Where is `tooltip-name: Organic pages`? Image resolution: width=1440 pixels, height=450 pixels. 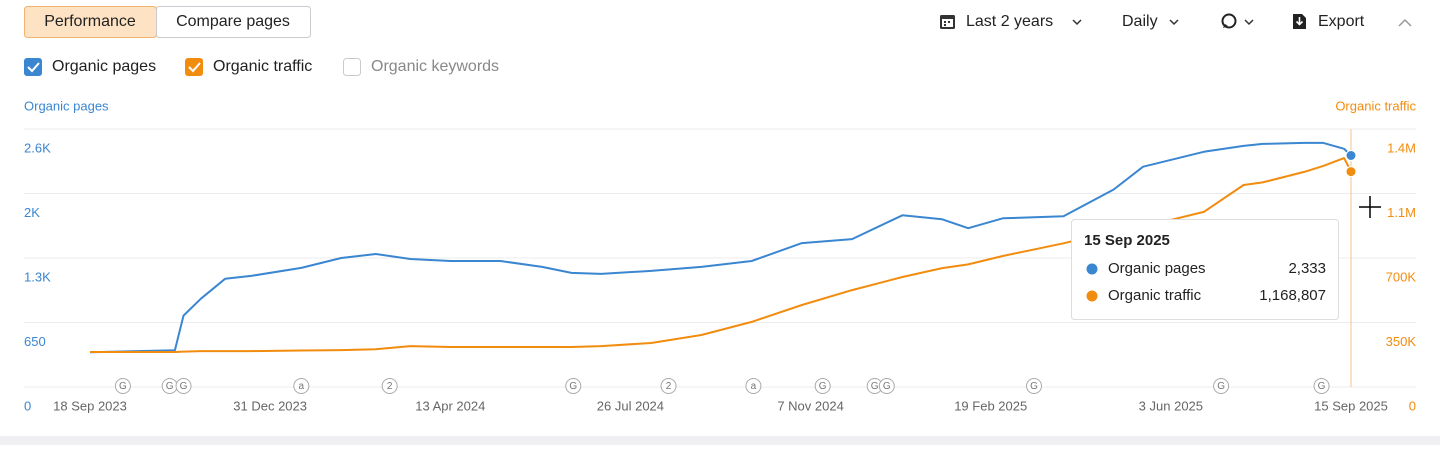
tooltip-name: Organic pages is located at coordinates (1157, 268).